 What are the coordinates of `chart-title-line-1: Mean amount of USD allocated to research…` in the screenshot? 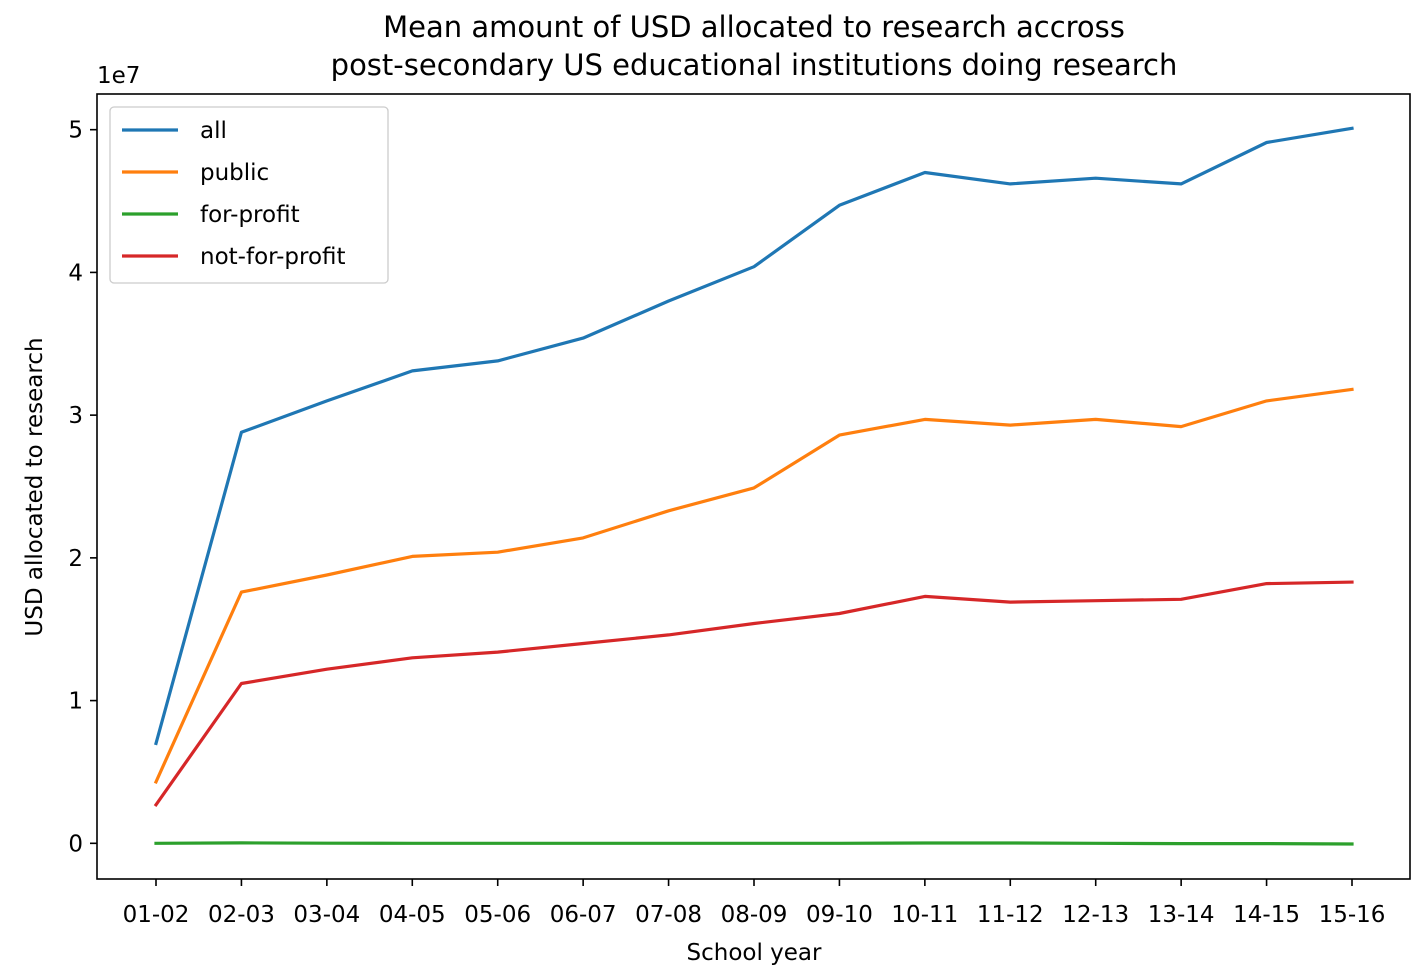 It's located at (754, 27).